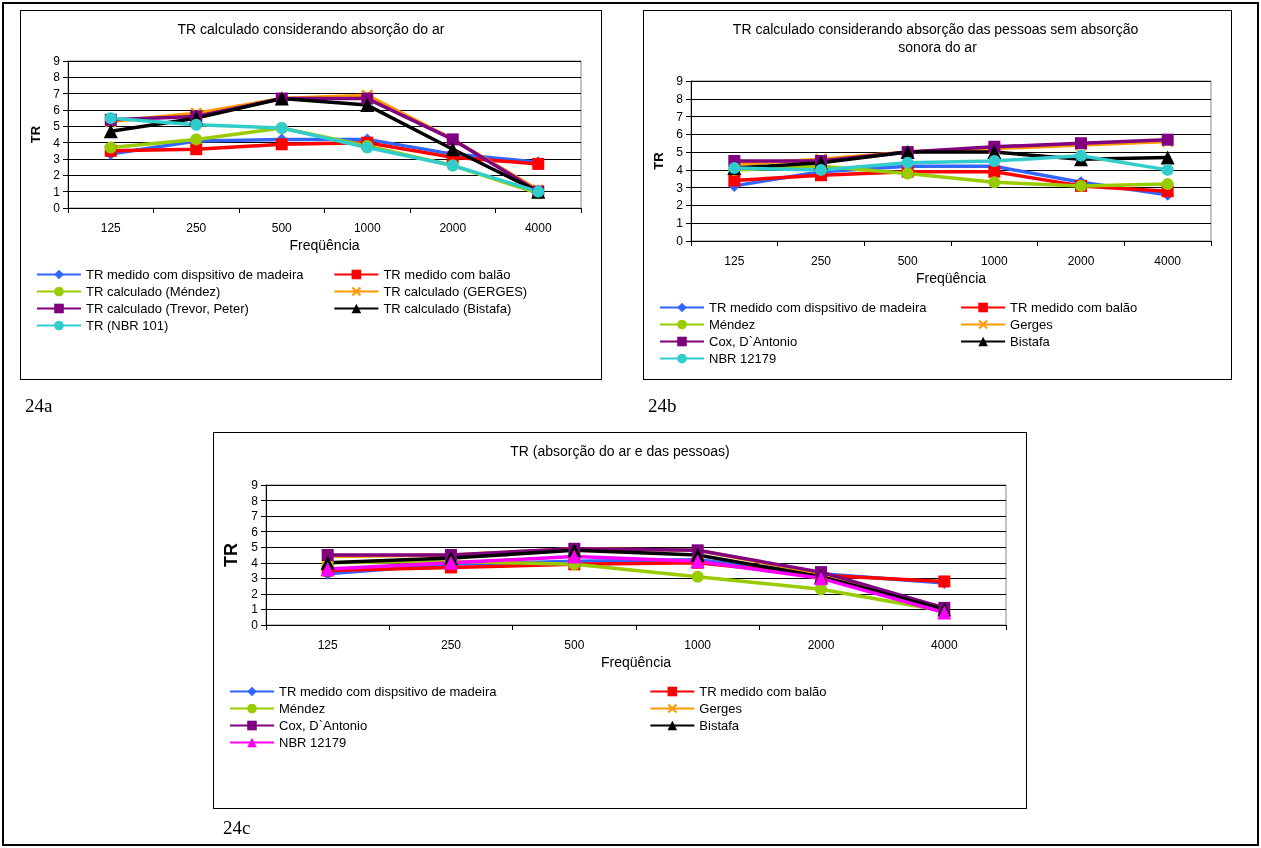 This screenshot has height=848, width=1261. Describe the element at coordinates (153, 291) in the screenshot. I see `legend-label: TR calculado (Méndez)` at that location.